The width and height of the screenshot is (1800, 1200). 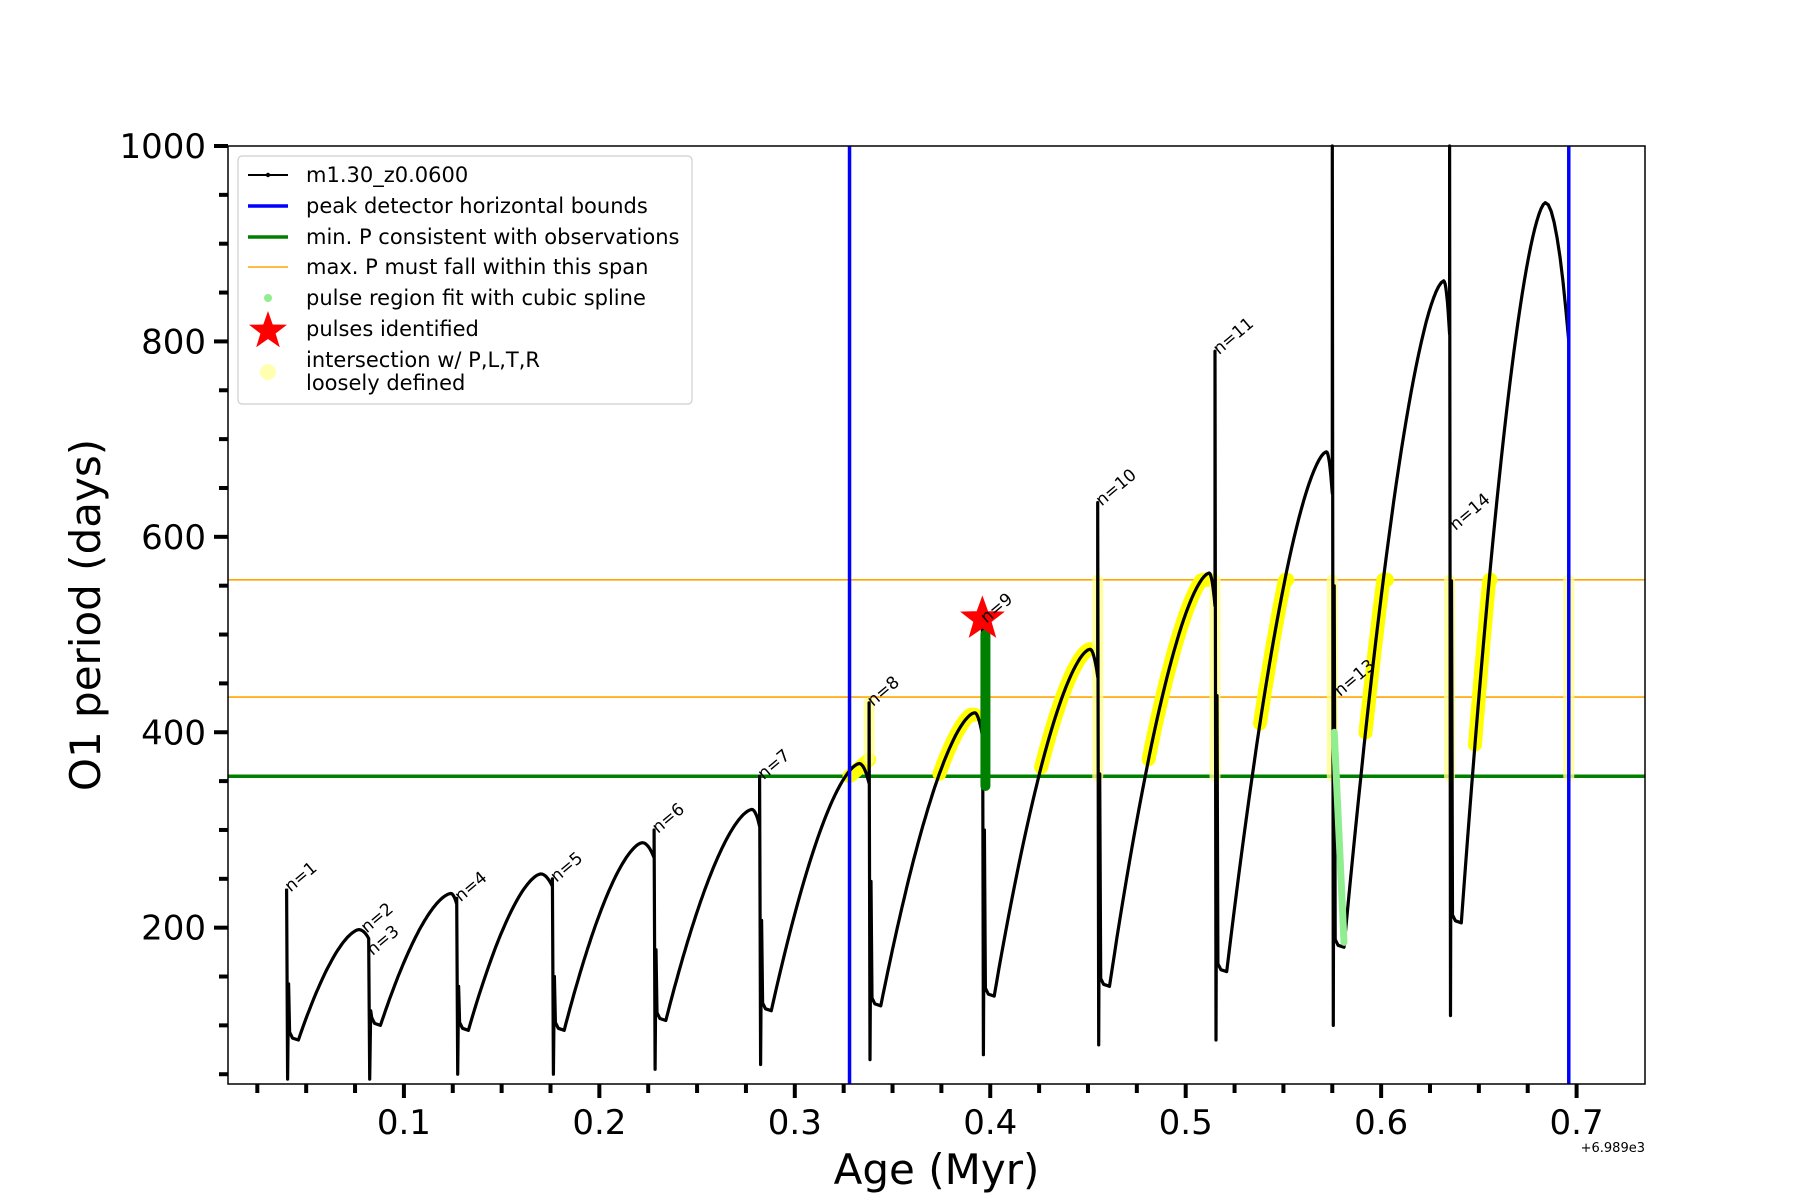 What do you see at coordinates (385, 383) in the screenshot?
I see `legend-label-line2: loosely defined` at bounding box center [385, 383].